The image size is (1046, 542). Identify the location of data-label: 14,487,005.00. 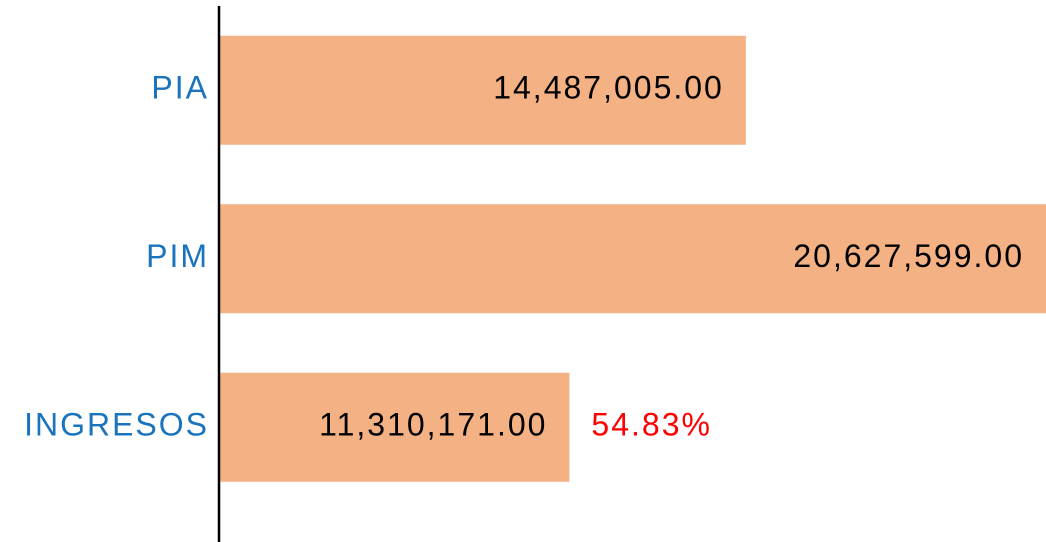
(608, 88).